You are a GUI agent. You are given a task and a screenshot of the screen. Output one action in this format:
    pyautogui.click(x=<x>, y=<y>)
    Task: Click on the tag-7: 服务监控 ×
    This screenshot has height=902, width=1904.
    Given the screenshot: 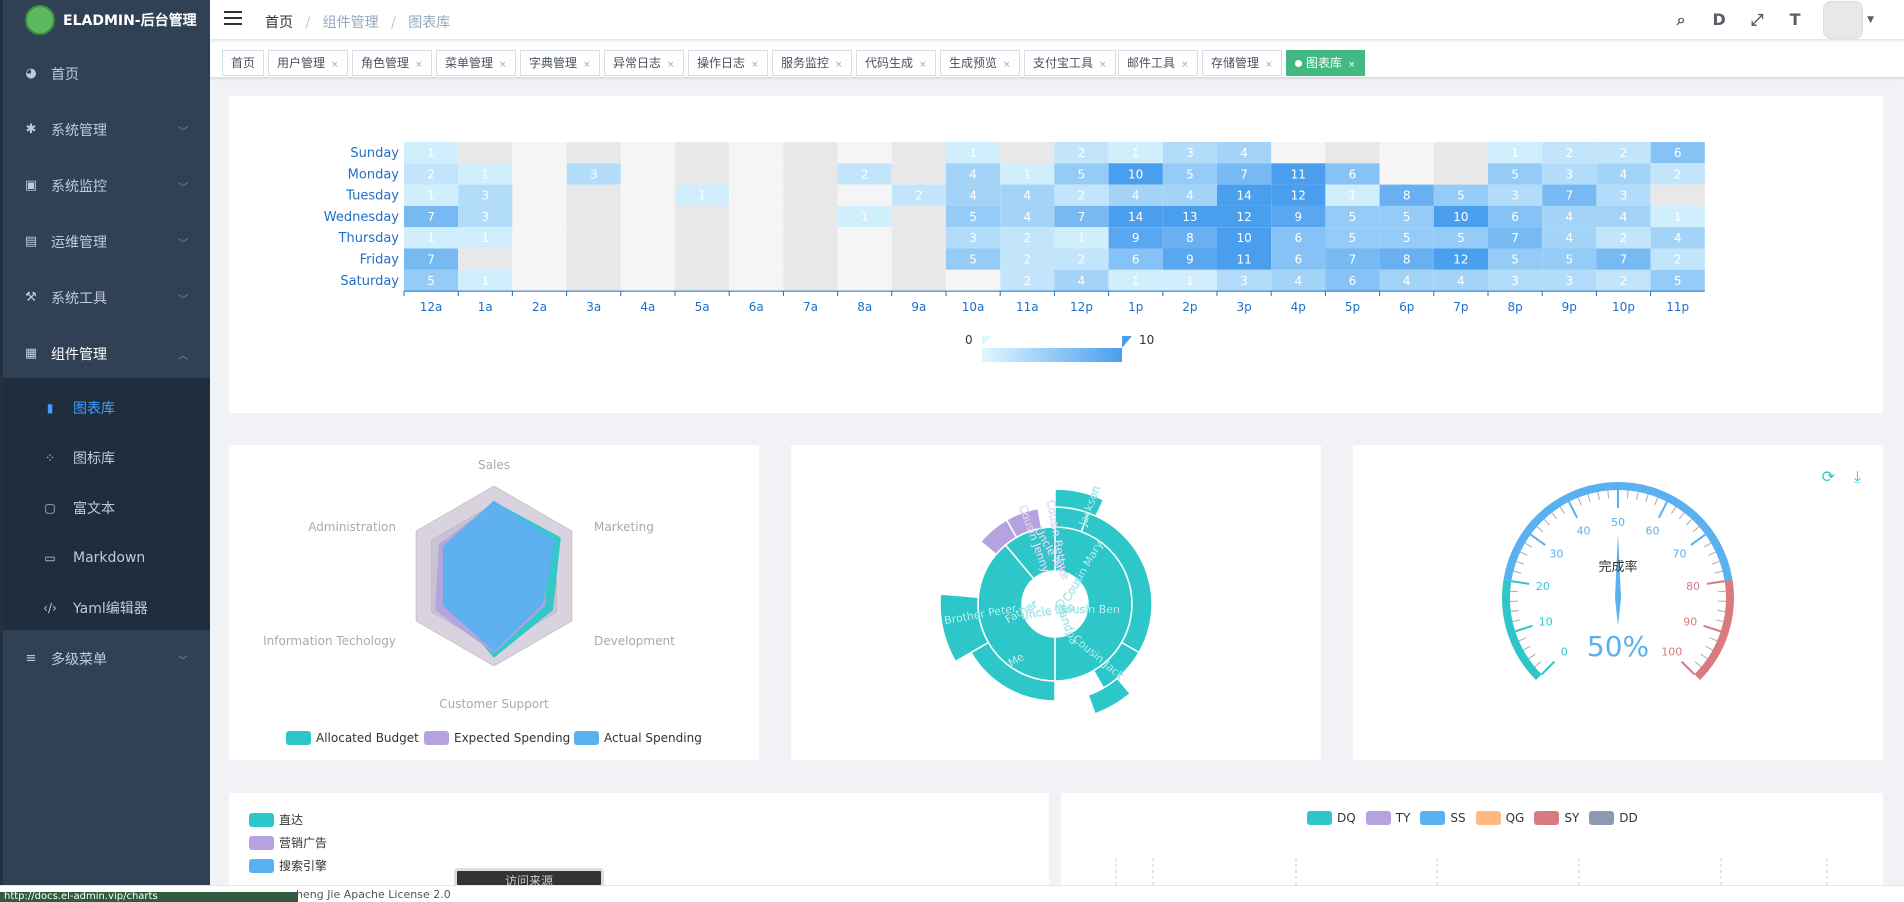 What is the action you would take?
    pyautogui.click(x=812, y=63)
    